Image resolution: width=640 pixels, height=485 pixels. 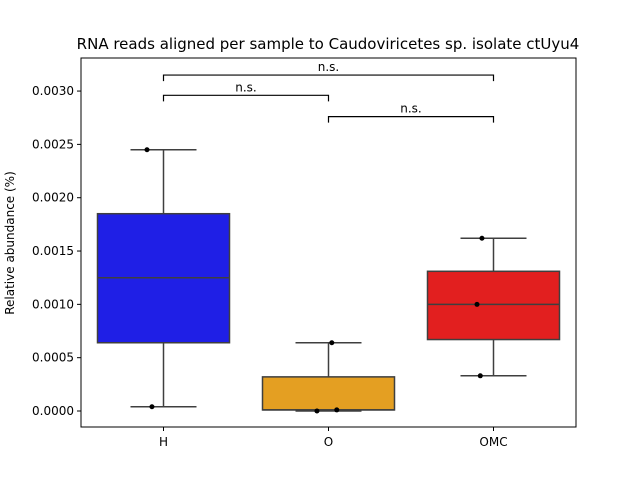 What do you see at coordinates (493, 442) in the screenshot?
I see `x-tick-label-omc: OMC` at bounding box center [493, 442].